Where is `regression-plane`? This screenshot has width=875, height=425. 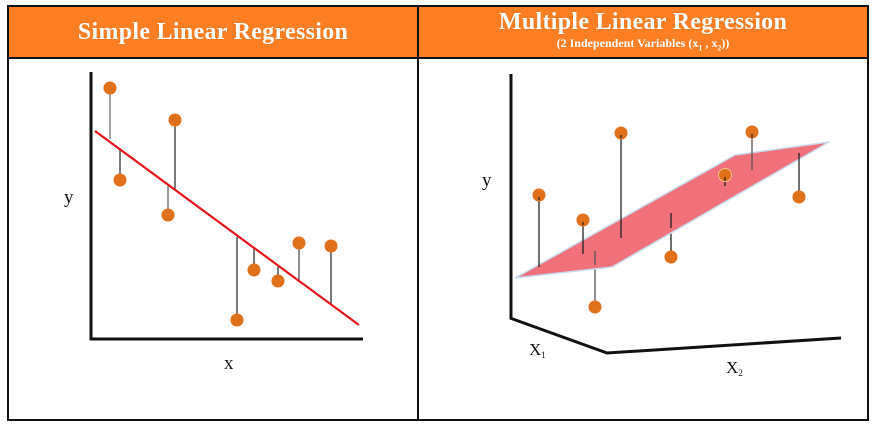 regression-plane is located at coordinates (672, 210).